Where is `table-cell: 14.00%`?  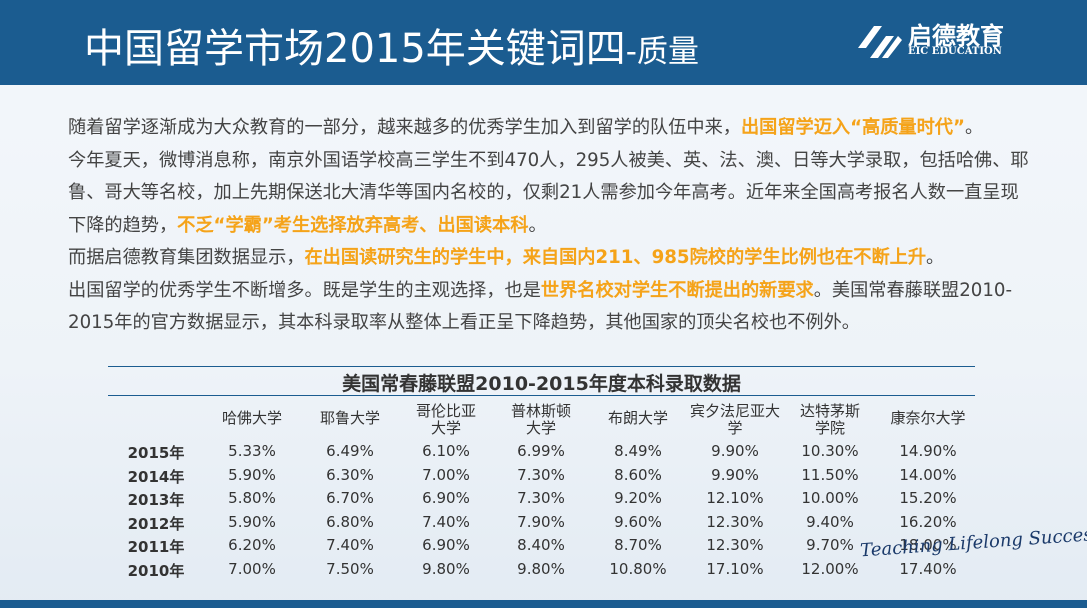 table-cell: 14.00% is located at coordinates (928, 474).